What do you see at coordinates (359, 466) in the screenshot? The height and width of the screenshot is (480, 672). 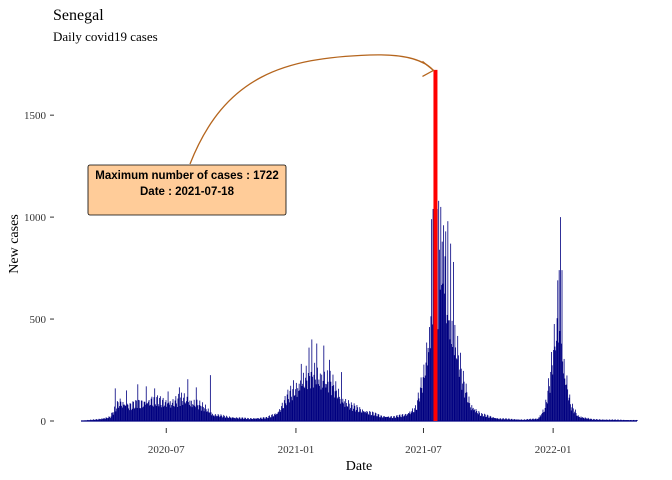 I see `x-axis-title: Date` at bounding box center [359, 466].